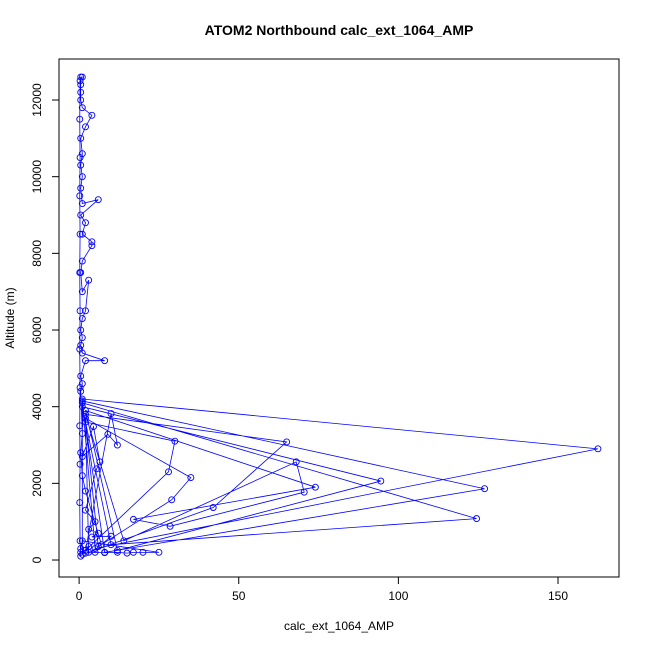  Describe the element at coordinates (37, 559) in the screenshot. I see `y-tick-label: 0` at that location.